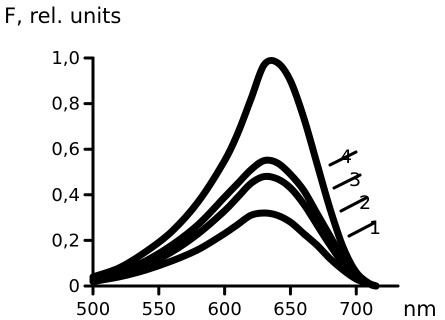 This screenshot has width=445, height=320. I want to click on series-1-leader-line, so click(361, 229).